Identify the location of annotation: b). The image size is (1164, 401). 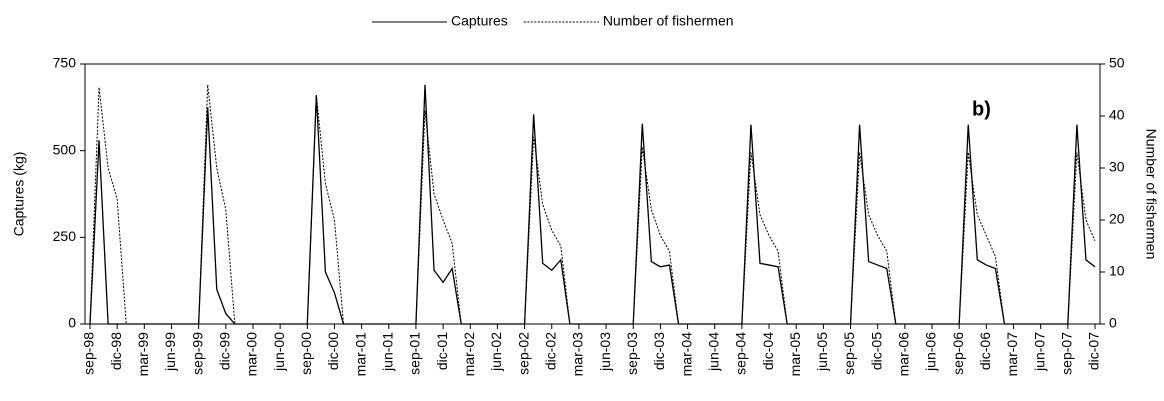
(981, 109).